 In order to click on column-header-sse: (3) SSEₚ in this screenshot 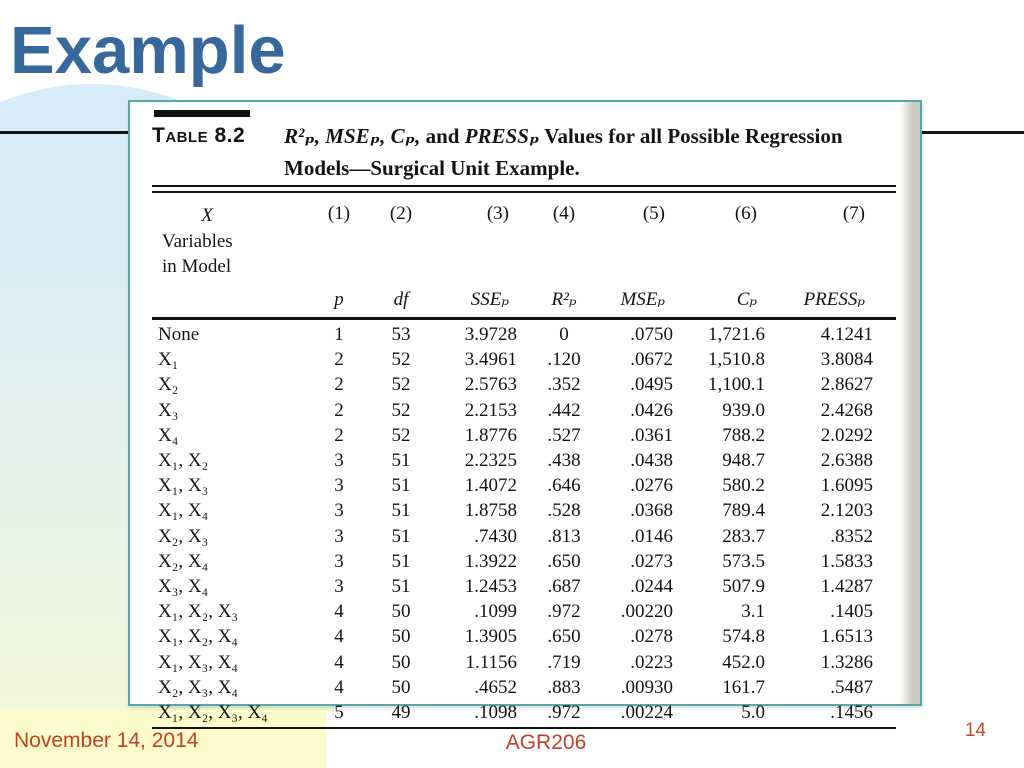, I will do `click(473, 259)`.